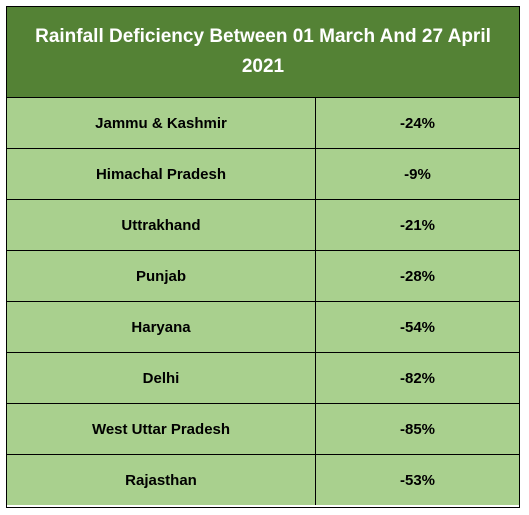  I want to click on value-cell: -9%, so click(417, 174).